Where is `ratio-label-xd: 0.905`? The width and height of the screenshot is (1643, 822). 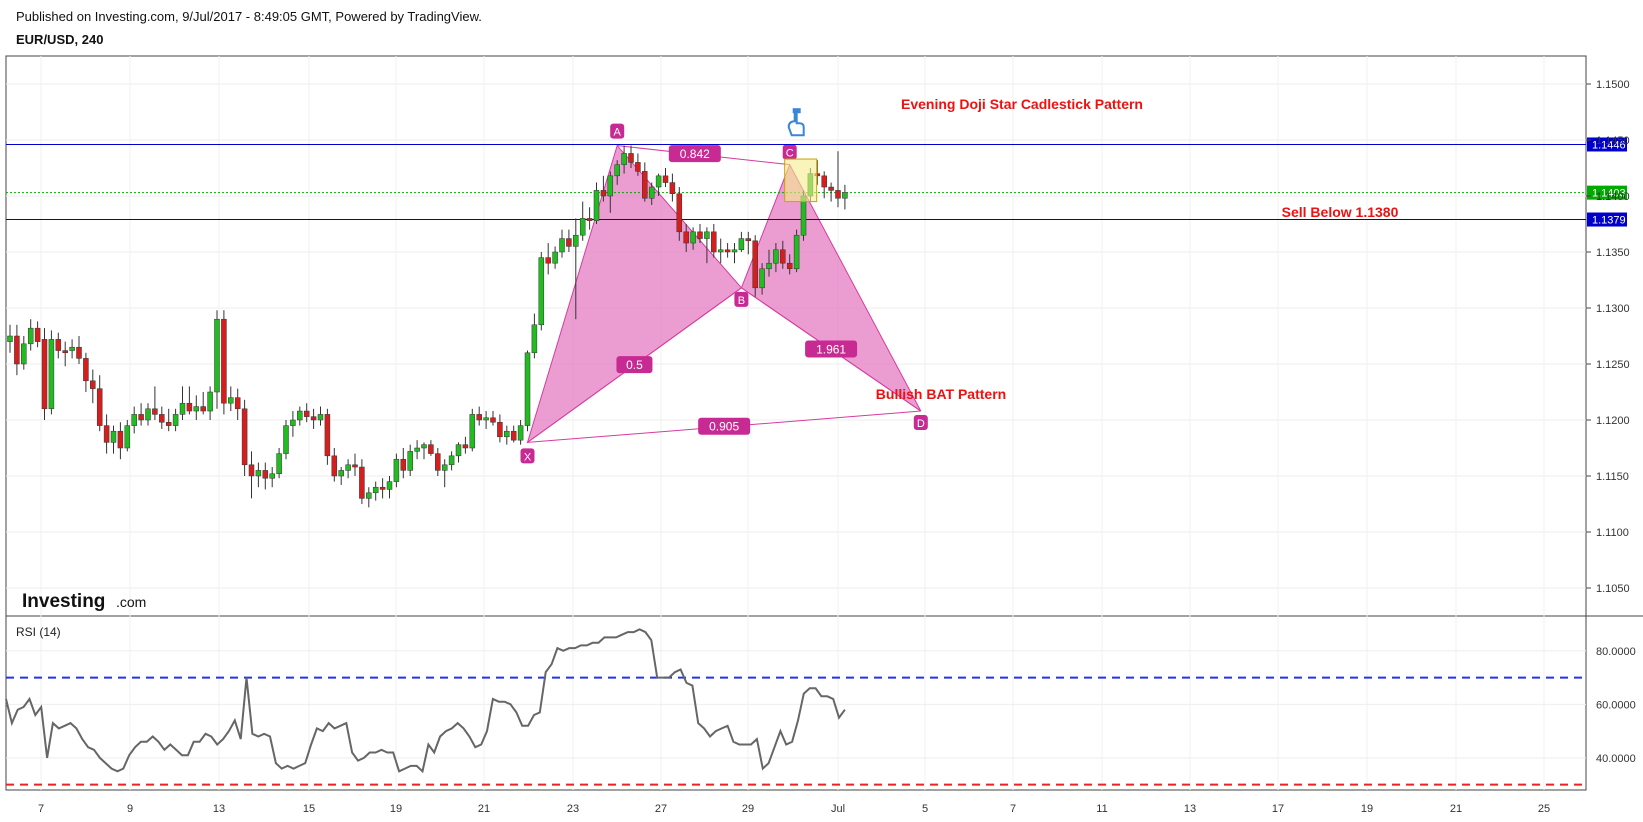
ratio-label-xd: 0.905 is located at coordinates (724, 427).